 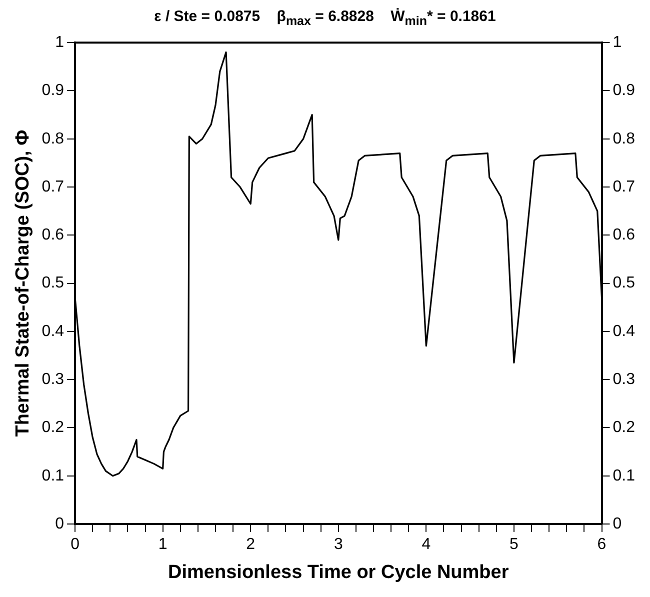 I want to click on y-tick-label: 0.6, so click(x=53, y=235).